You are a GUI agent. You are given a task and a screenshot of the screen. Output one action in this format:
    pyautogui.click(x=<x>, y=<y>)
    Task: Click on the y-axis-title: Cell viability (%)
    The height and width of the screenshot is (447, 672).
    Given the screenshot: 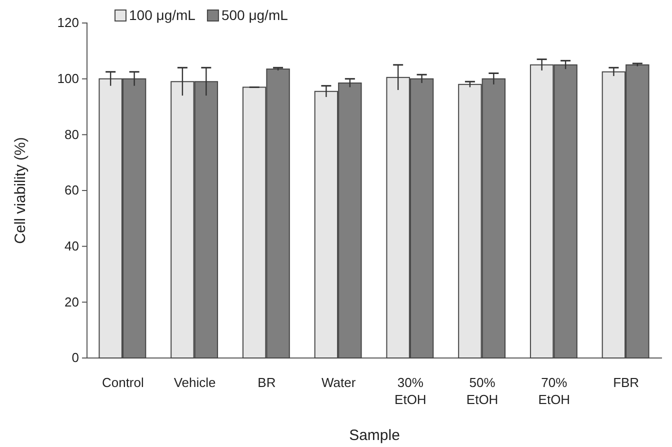 What is the action you would take?
    pyautogui.click(x=20, y=190)
    